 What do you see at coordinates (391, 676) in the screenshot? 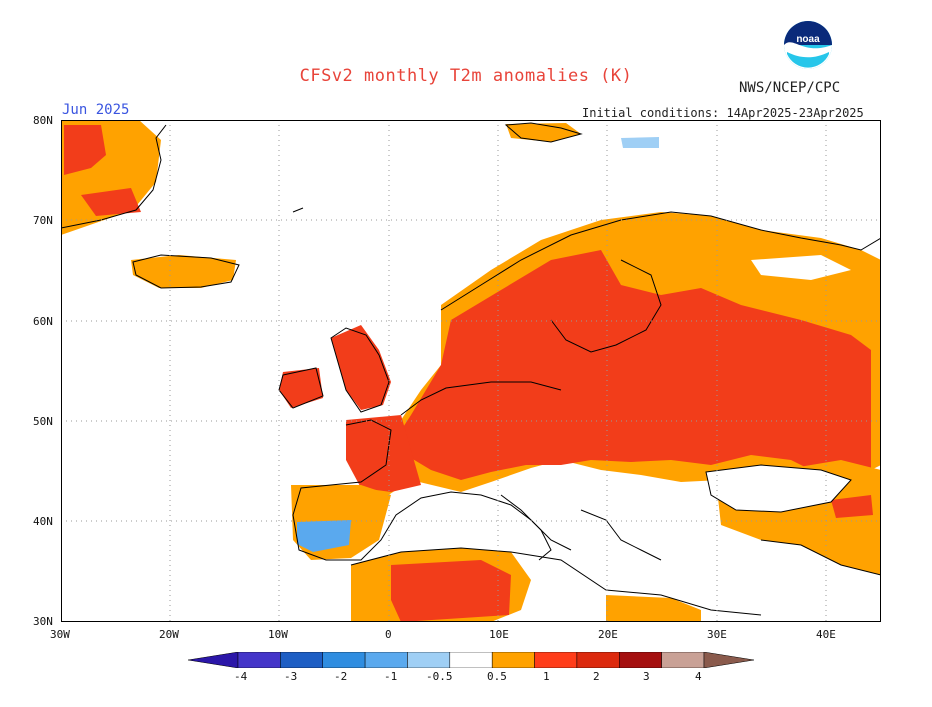
I see `colorbar-label-neg1: -1` at bounding box center [391, 676].